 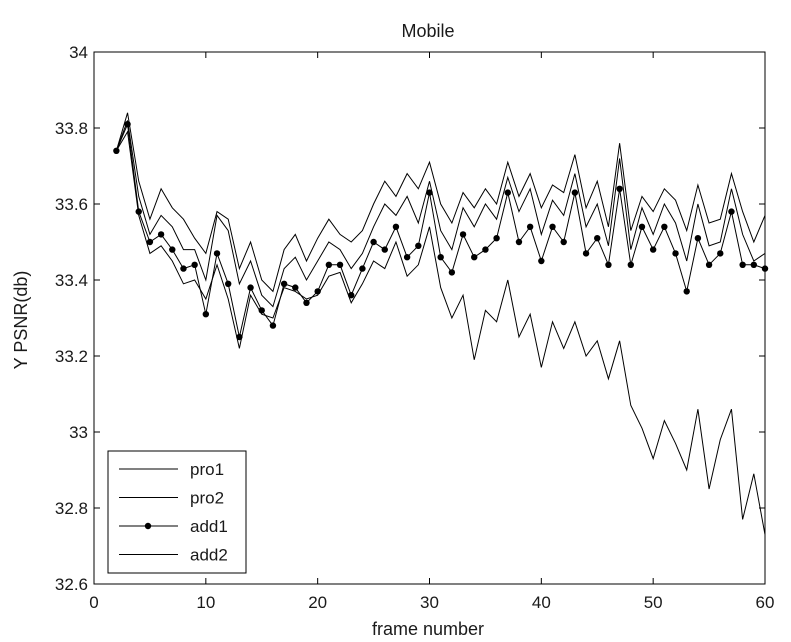 What do you see at coordinates (207, 498) in the screenshot?
I see `legend-label-pro2: pro2` at bounding box center [207, 498].